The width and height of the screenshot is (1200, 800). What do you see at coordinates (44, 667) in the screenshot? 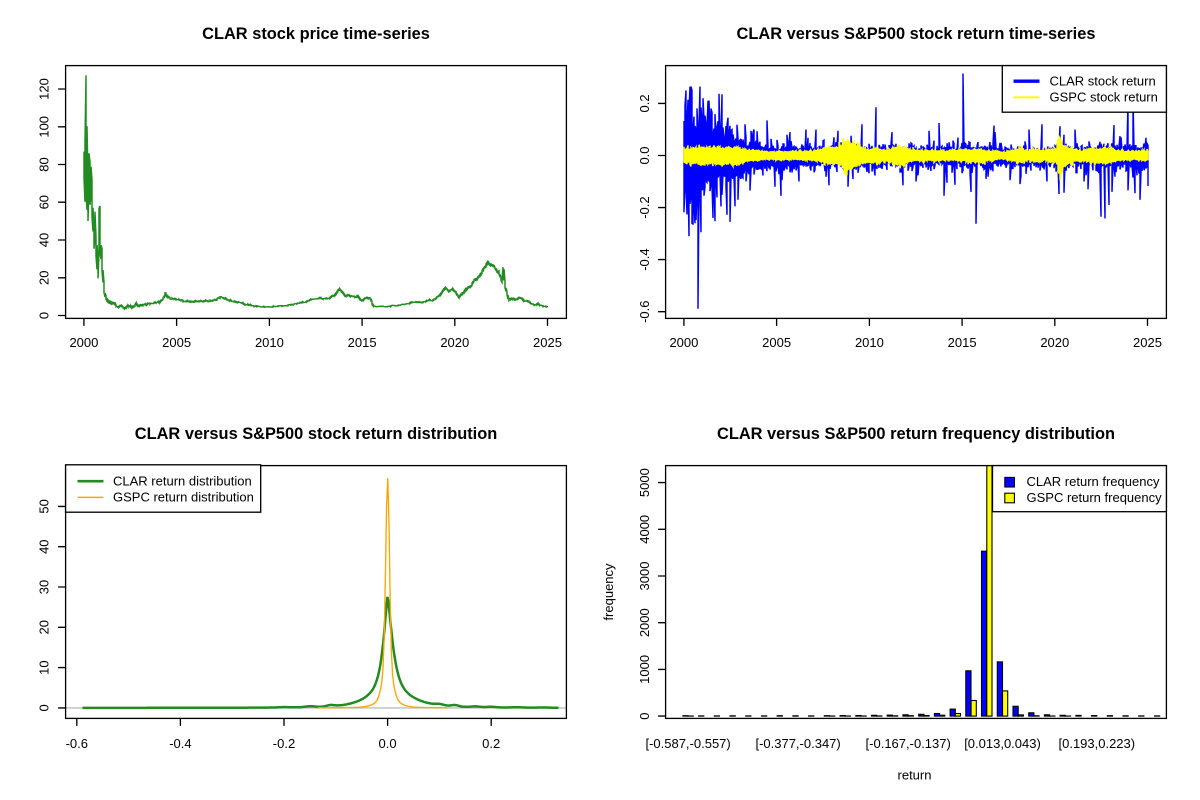
I see `svg-text: 10` at bounding box center [44, 667].